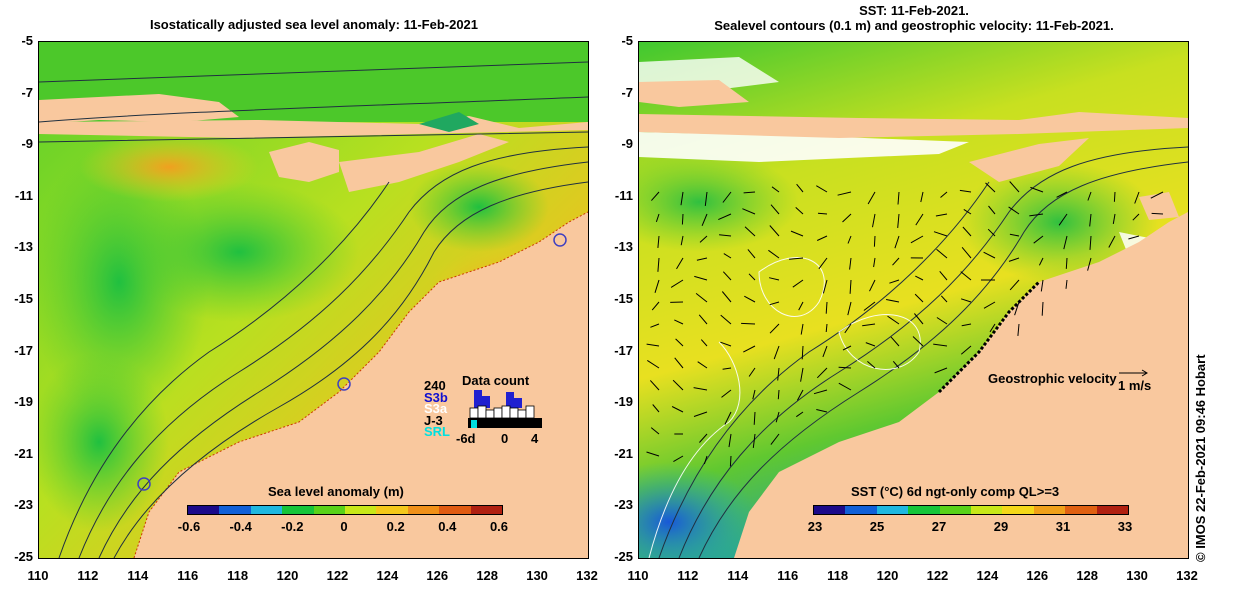  What do you see at coordinates (23, 195) in the screenshot?
I see `y-tick-label: -11` at bounding box center [23, 195].